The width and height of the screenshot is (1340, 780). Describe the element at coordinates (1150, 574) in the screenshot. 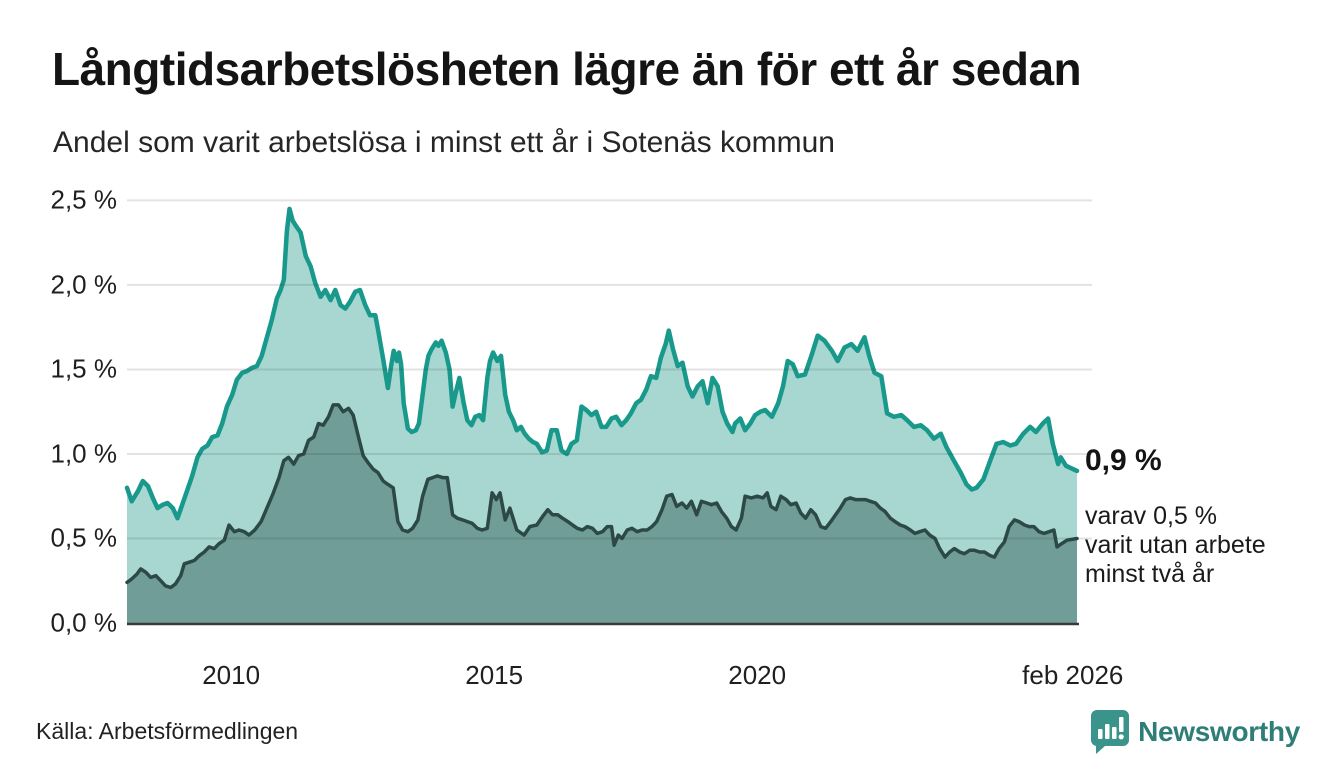

I see `secondary-annotation-line: minst två år` at that location.